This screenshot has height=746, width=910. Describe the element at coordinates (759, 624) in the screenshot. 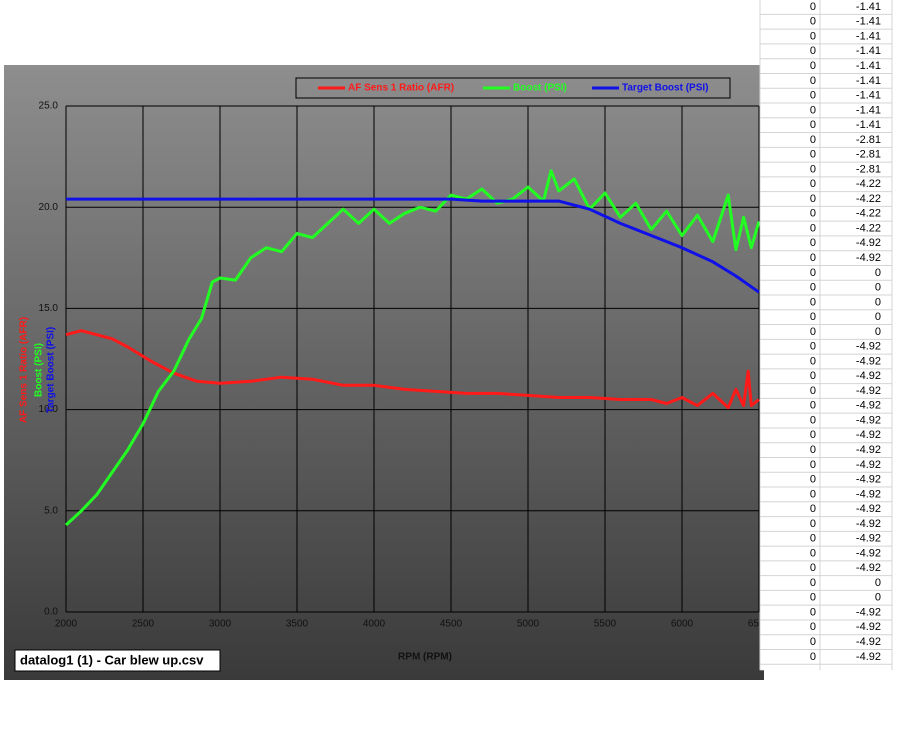

I see `x-tick-label: 6500` at that location.